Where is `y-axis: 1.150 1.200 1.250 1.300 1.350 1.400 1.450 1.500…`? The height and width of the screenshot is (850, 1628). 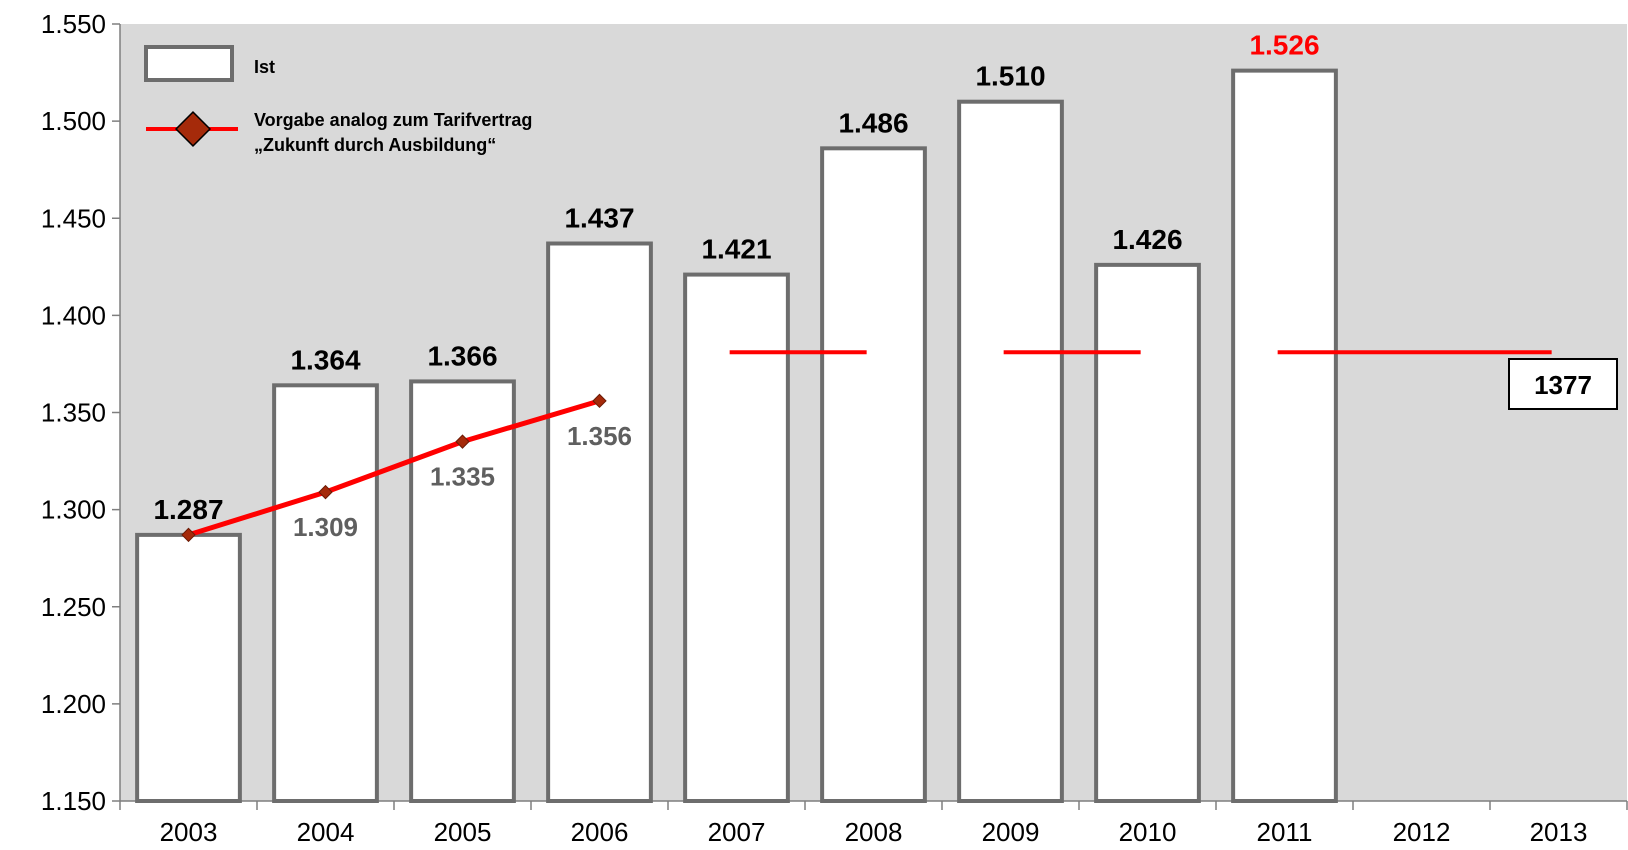 y-axis: 1.150 1.200 1.250 1.300 1.350 1.400 1.450 1.500… is located at coordinates (81, 412).